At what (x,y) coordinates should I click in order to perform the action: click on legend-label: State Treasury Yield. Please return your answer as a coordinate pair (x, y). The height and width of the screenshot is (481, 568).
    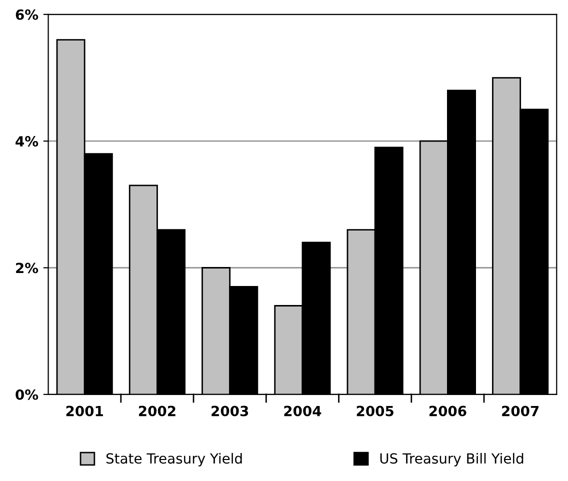
    Looking at the image, I should click on (174, 459).